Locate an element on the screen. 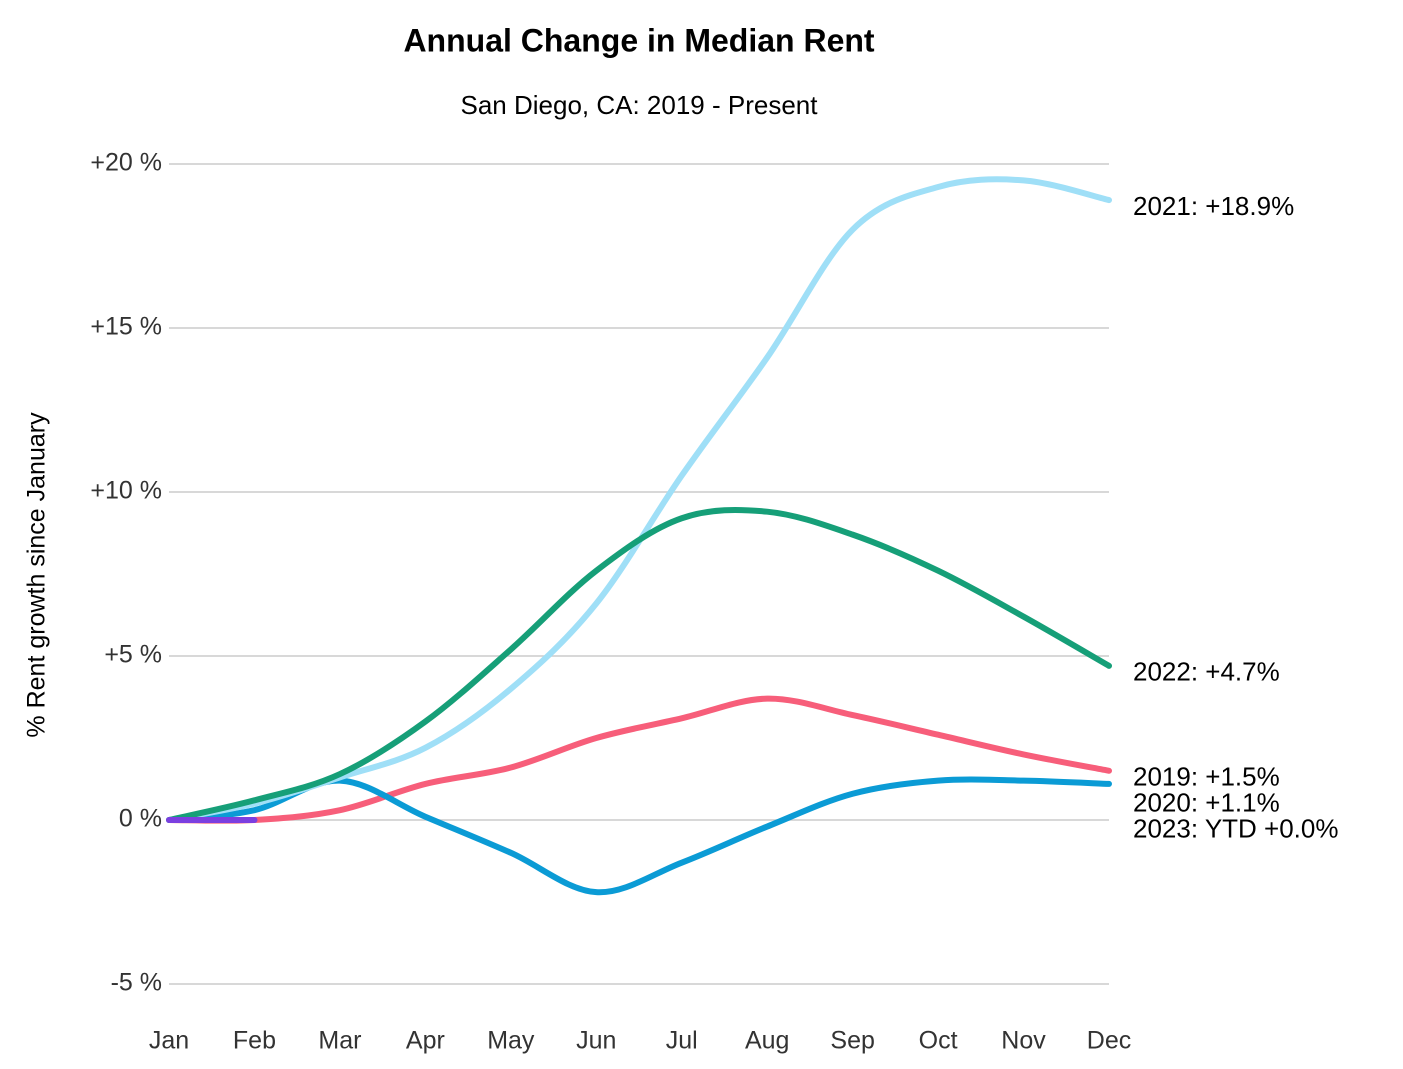  x-tick-label: Jan is located at coordinates (169, 1041).